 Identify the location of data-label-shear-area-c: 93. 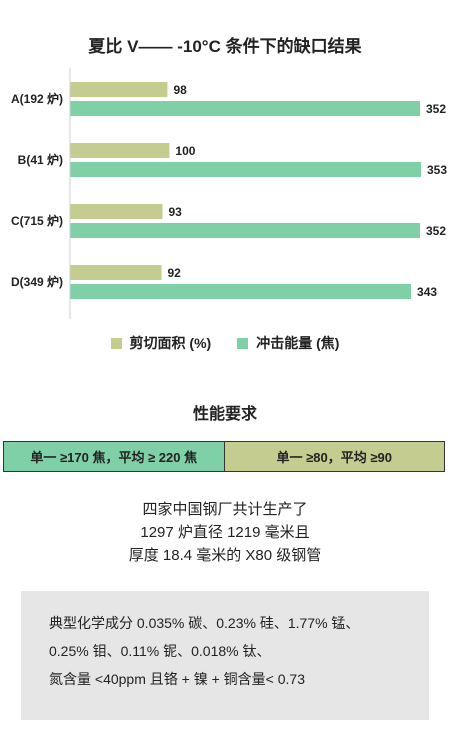
(175, 212).